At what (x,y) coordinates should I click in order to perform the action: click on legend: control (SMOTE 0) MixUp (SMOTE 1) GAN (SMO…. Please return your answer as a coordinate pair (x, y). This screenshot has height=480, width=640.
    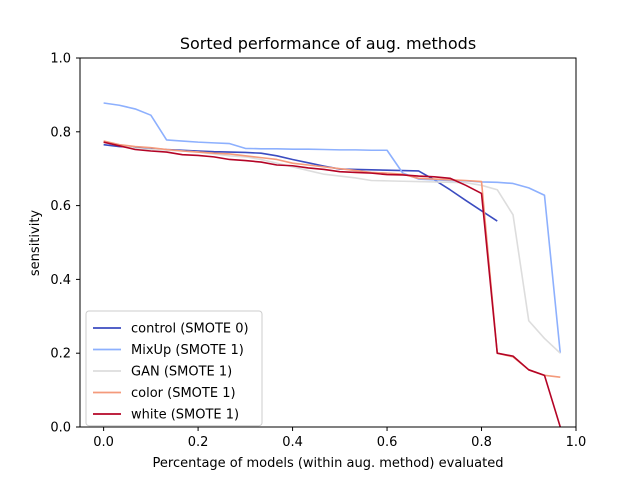
    Looking at the image, I should click on (174, 368).